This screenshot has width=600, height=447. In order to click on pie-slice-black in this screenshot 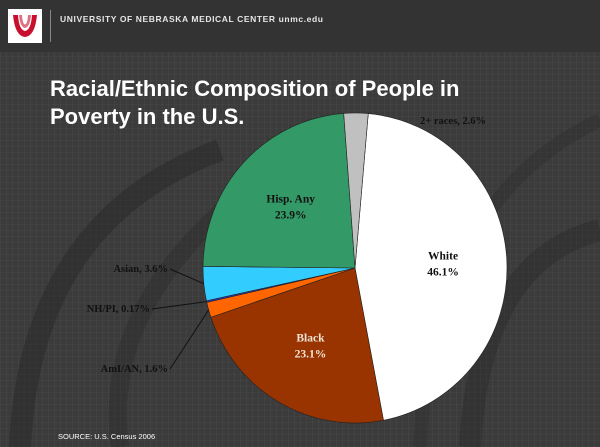, I will do `click(297, 345)`.